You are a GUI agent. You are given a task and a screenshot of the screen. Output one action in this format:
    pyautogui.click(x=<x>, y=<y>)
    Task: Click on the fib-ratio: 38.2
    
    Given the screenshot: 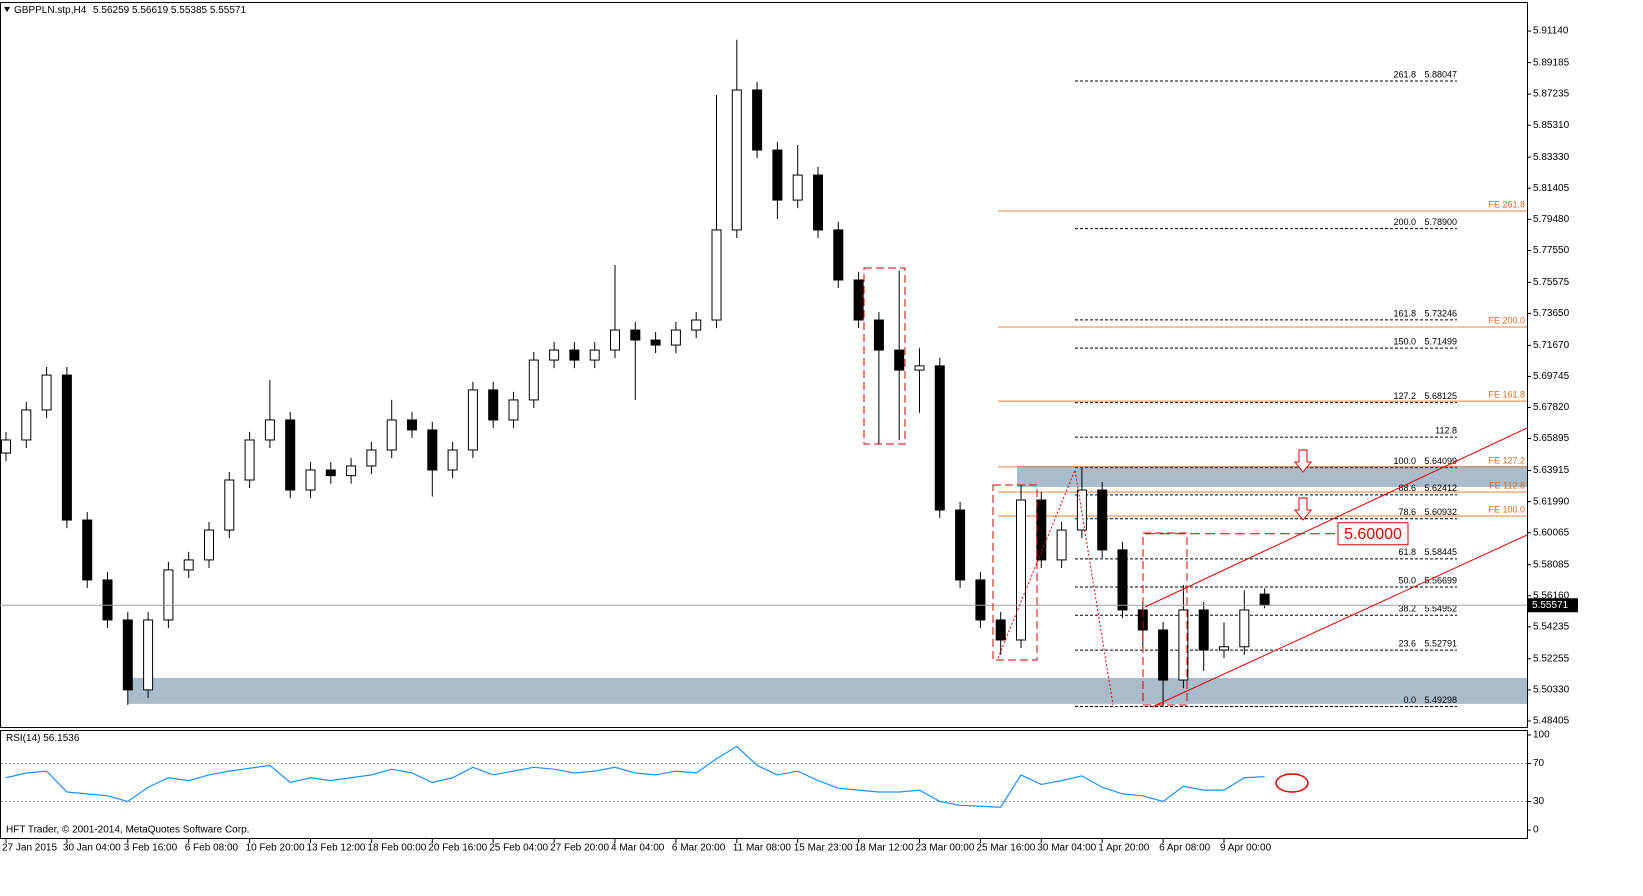 What is the action you would take?
    pyautogui.click(x=1407, y=609)
    